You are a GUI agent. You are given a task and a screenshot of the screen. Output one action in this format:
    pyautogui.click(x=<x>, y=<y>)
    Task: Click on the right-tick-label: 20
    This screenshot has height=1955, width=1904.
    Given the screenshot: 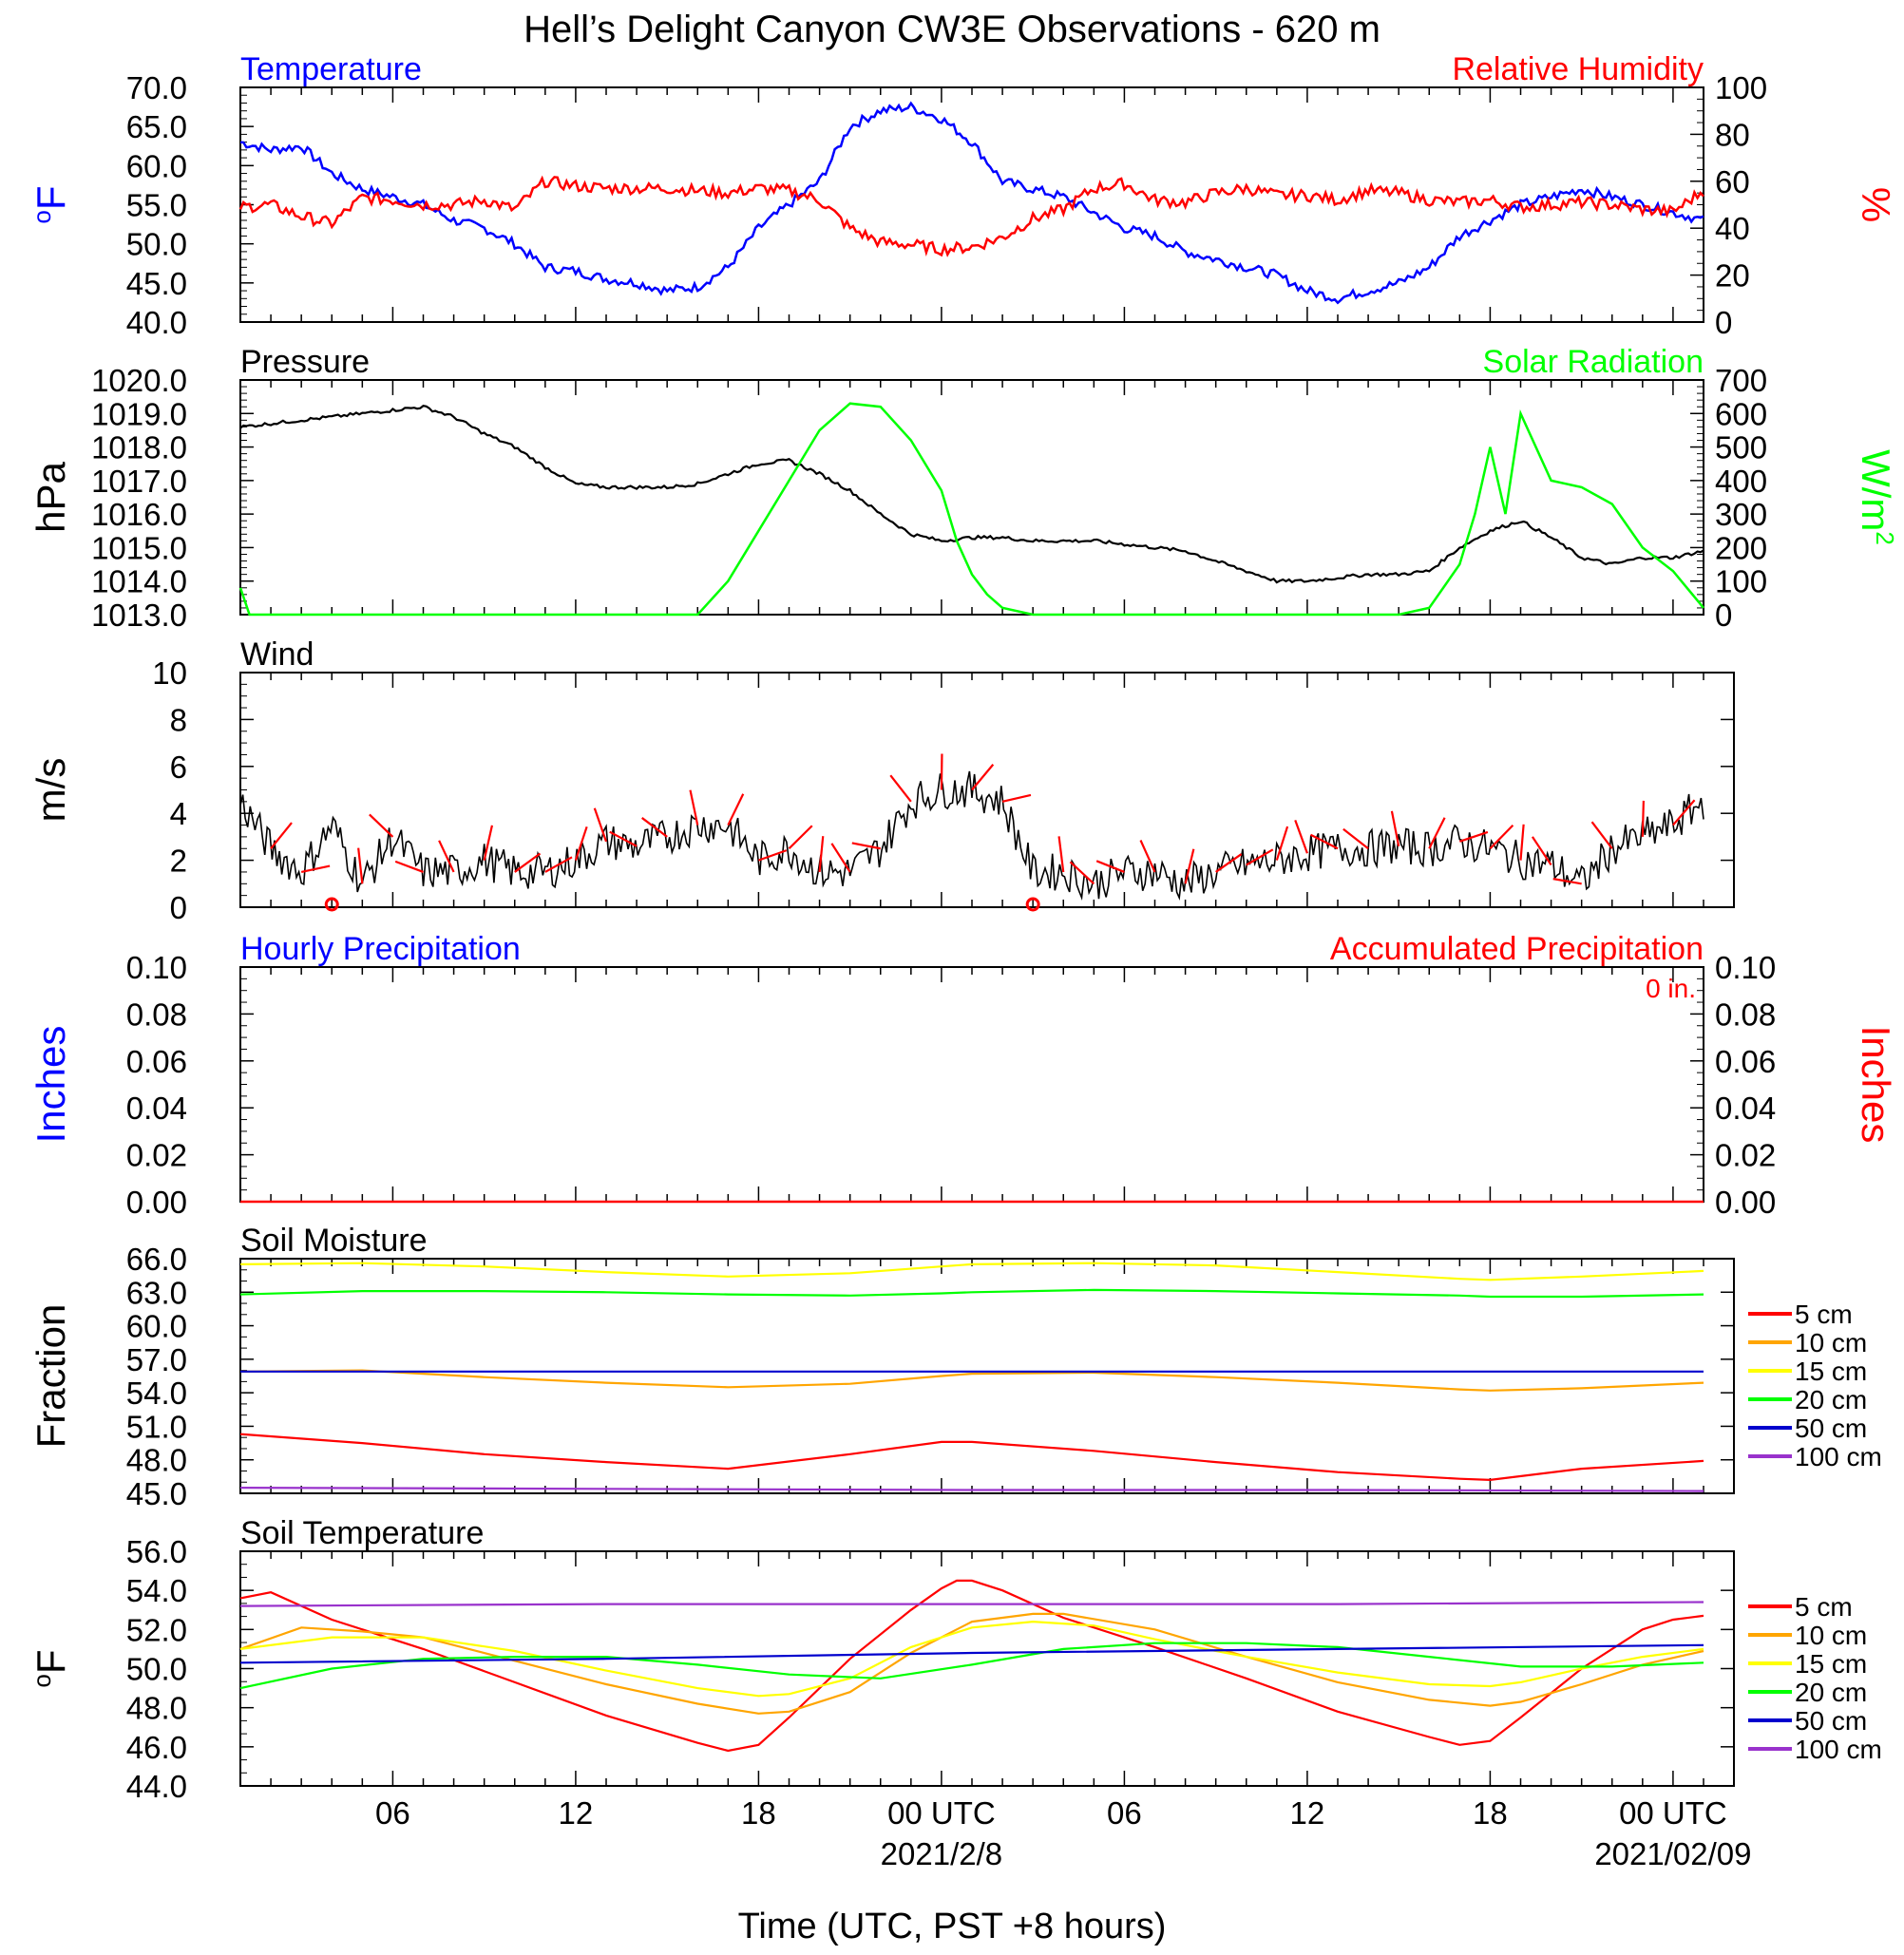 What is the action you would take?
    pyautogui.click(x=1733, y=276)
    